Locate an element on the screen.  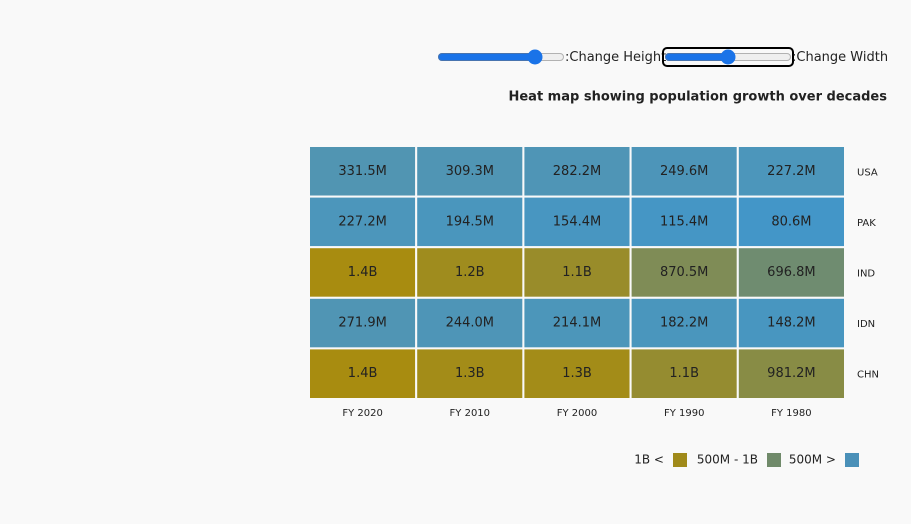
legend-label: 1B < is located at coordinates (649, 460).